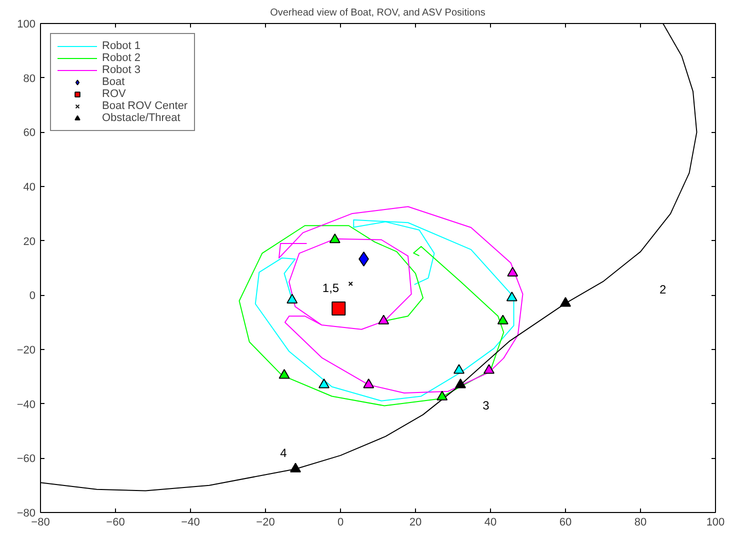 The width and height of the screenshot is (729, 534). Describe the element at coordinates (115, 522) in the screenshot. I see `x-tick-label: −60` at that location.